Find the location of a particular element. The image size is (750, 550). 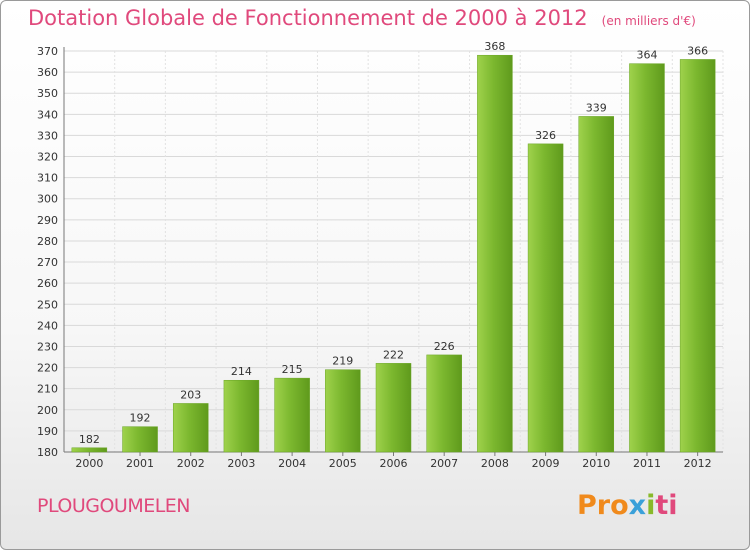

x-tick-label: 2010 is located at coordinates (596, 463).